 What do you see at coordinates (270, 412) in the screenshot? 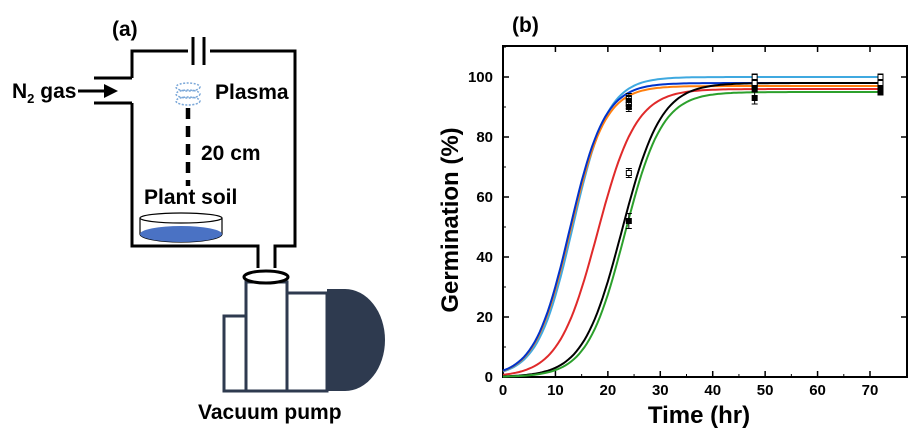
I see `pump-label: Vacuum pump` at bounding box center [270, 412].